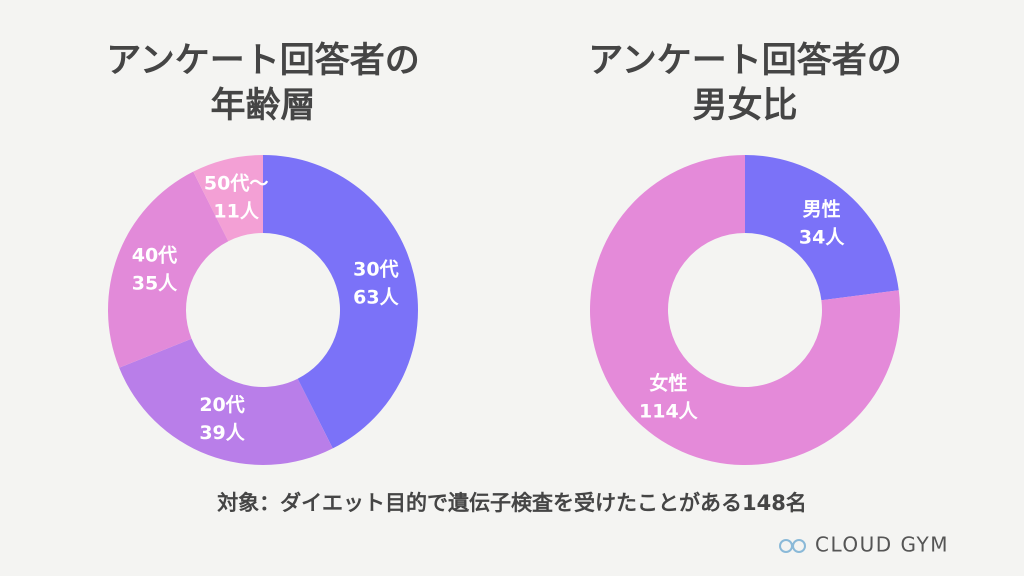 Image resolution: width=1024 pixels, height=576 pixels. I want to click on slice-category: 30代, so click(375, 270).